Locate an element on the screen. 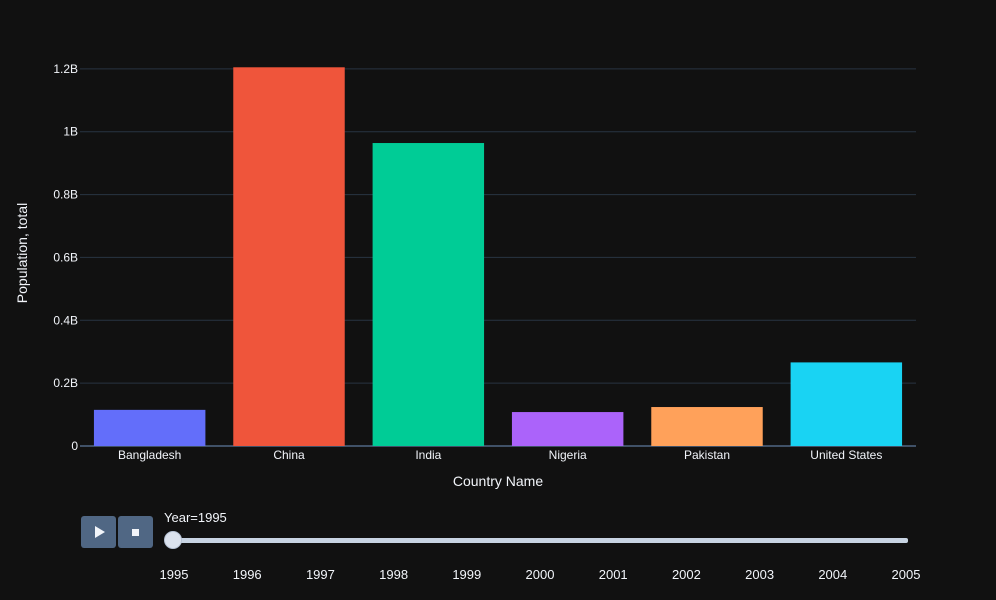 The height and width of the screenshot is (600, 996). bar-india is located at coordinates (428, 294).